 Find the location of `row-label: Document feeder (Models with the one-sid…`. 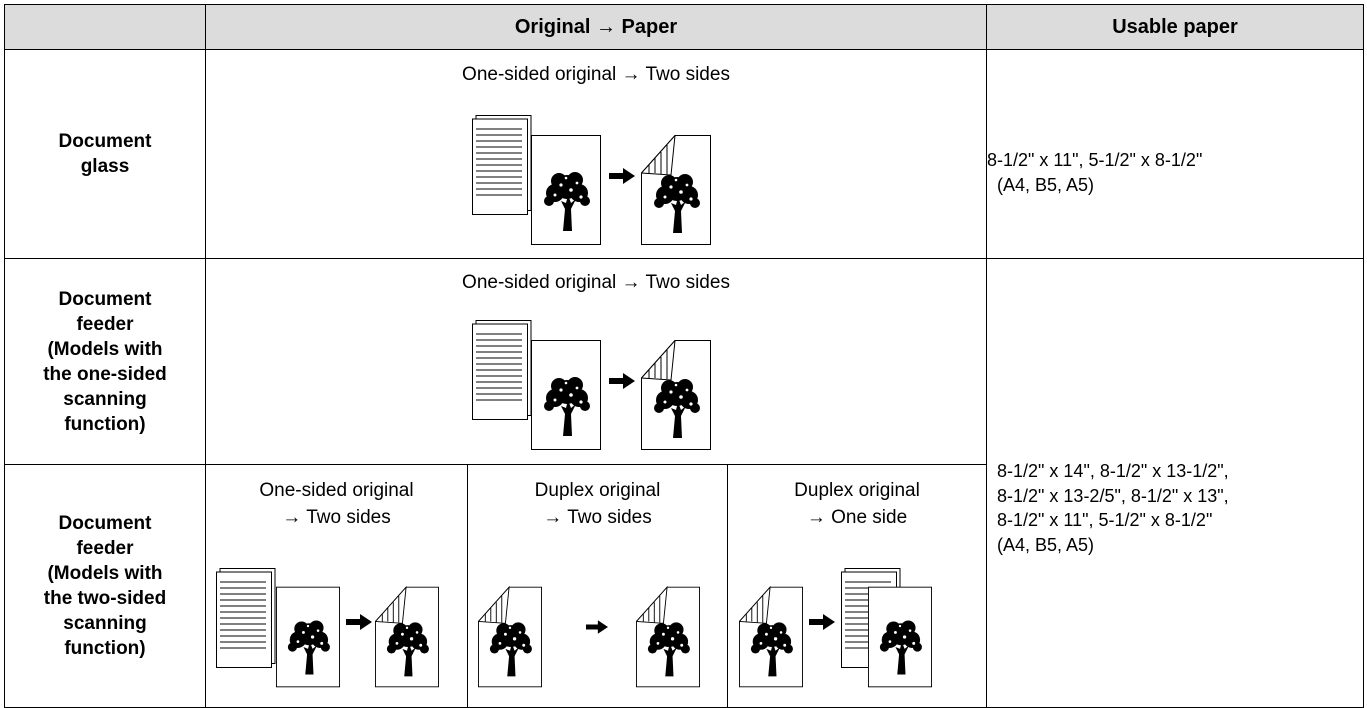

row-label: Document feeder (Models with the one-sid… is located at coordinates (105, 361).